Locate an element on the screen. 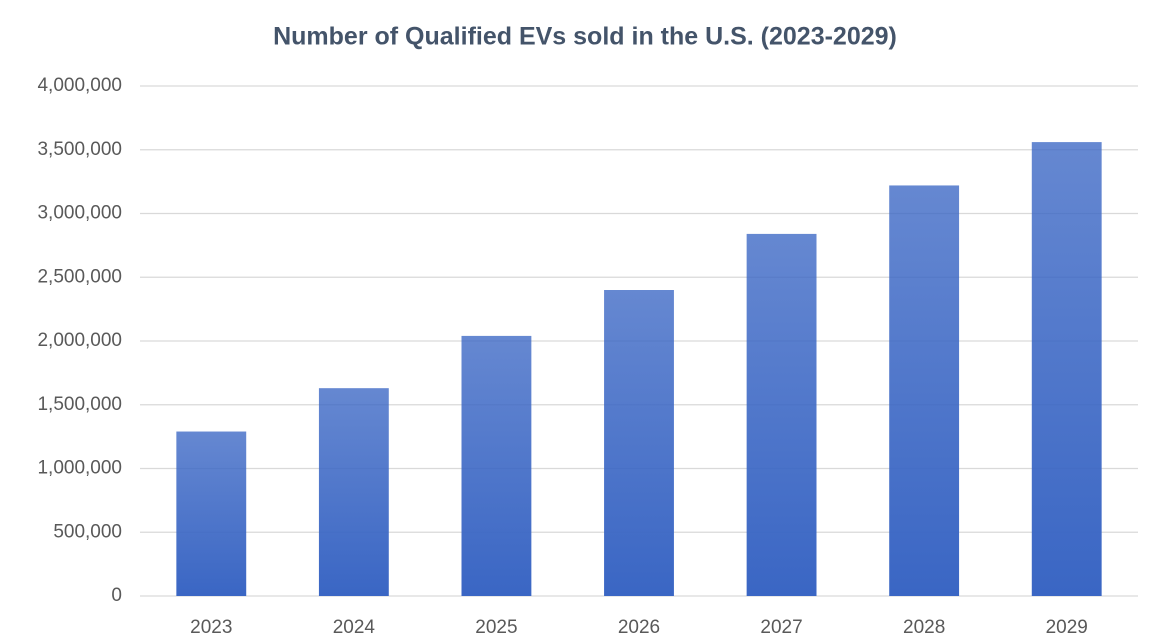  y-tick-label: 1,500,000 is located at coordinates (79, 404).